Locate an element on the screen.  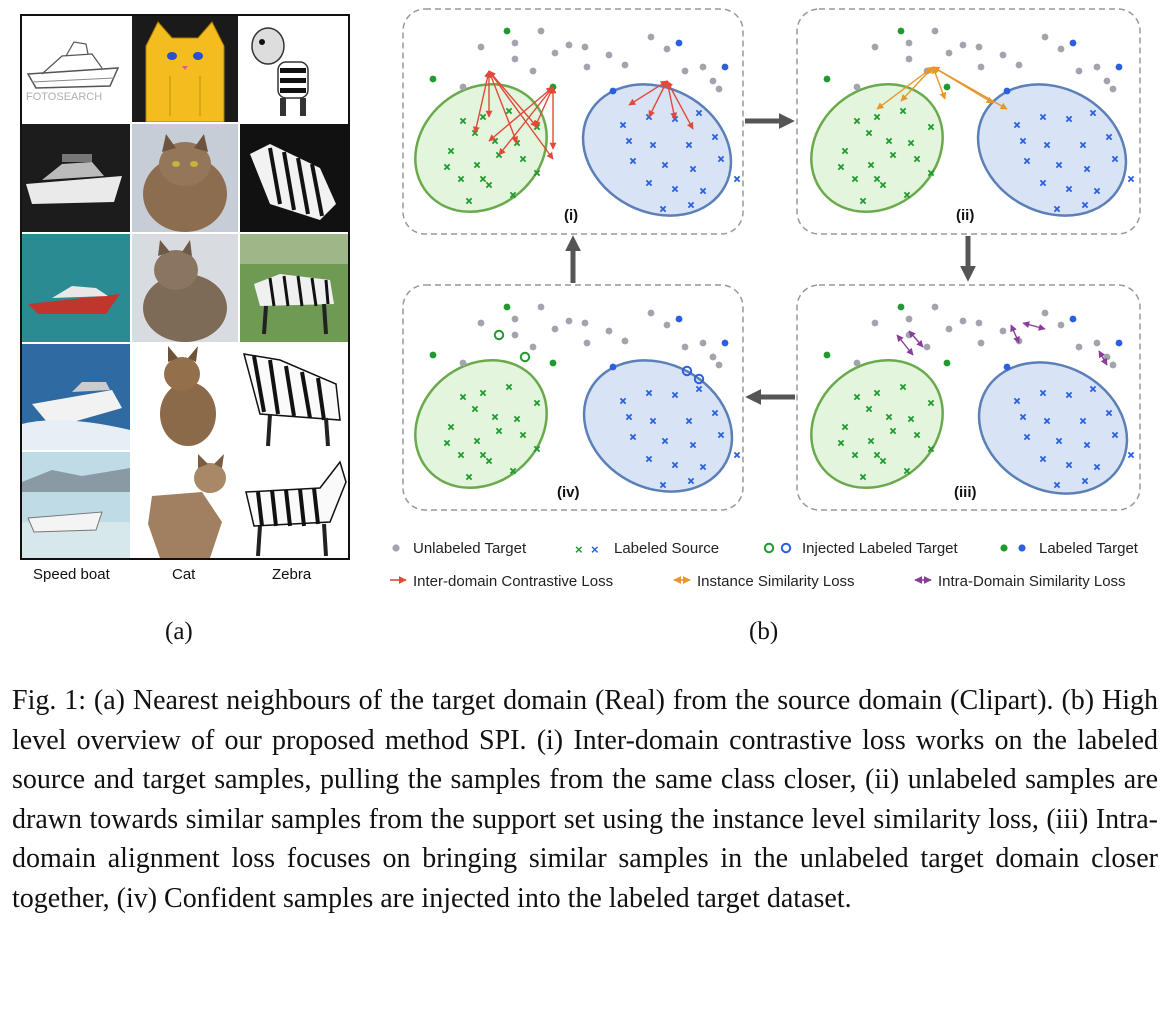
legend-labeled-target-green-dot is located at coordinates (1004, 548).